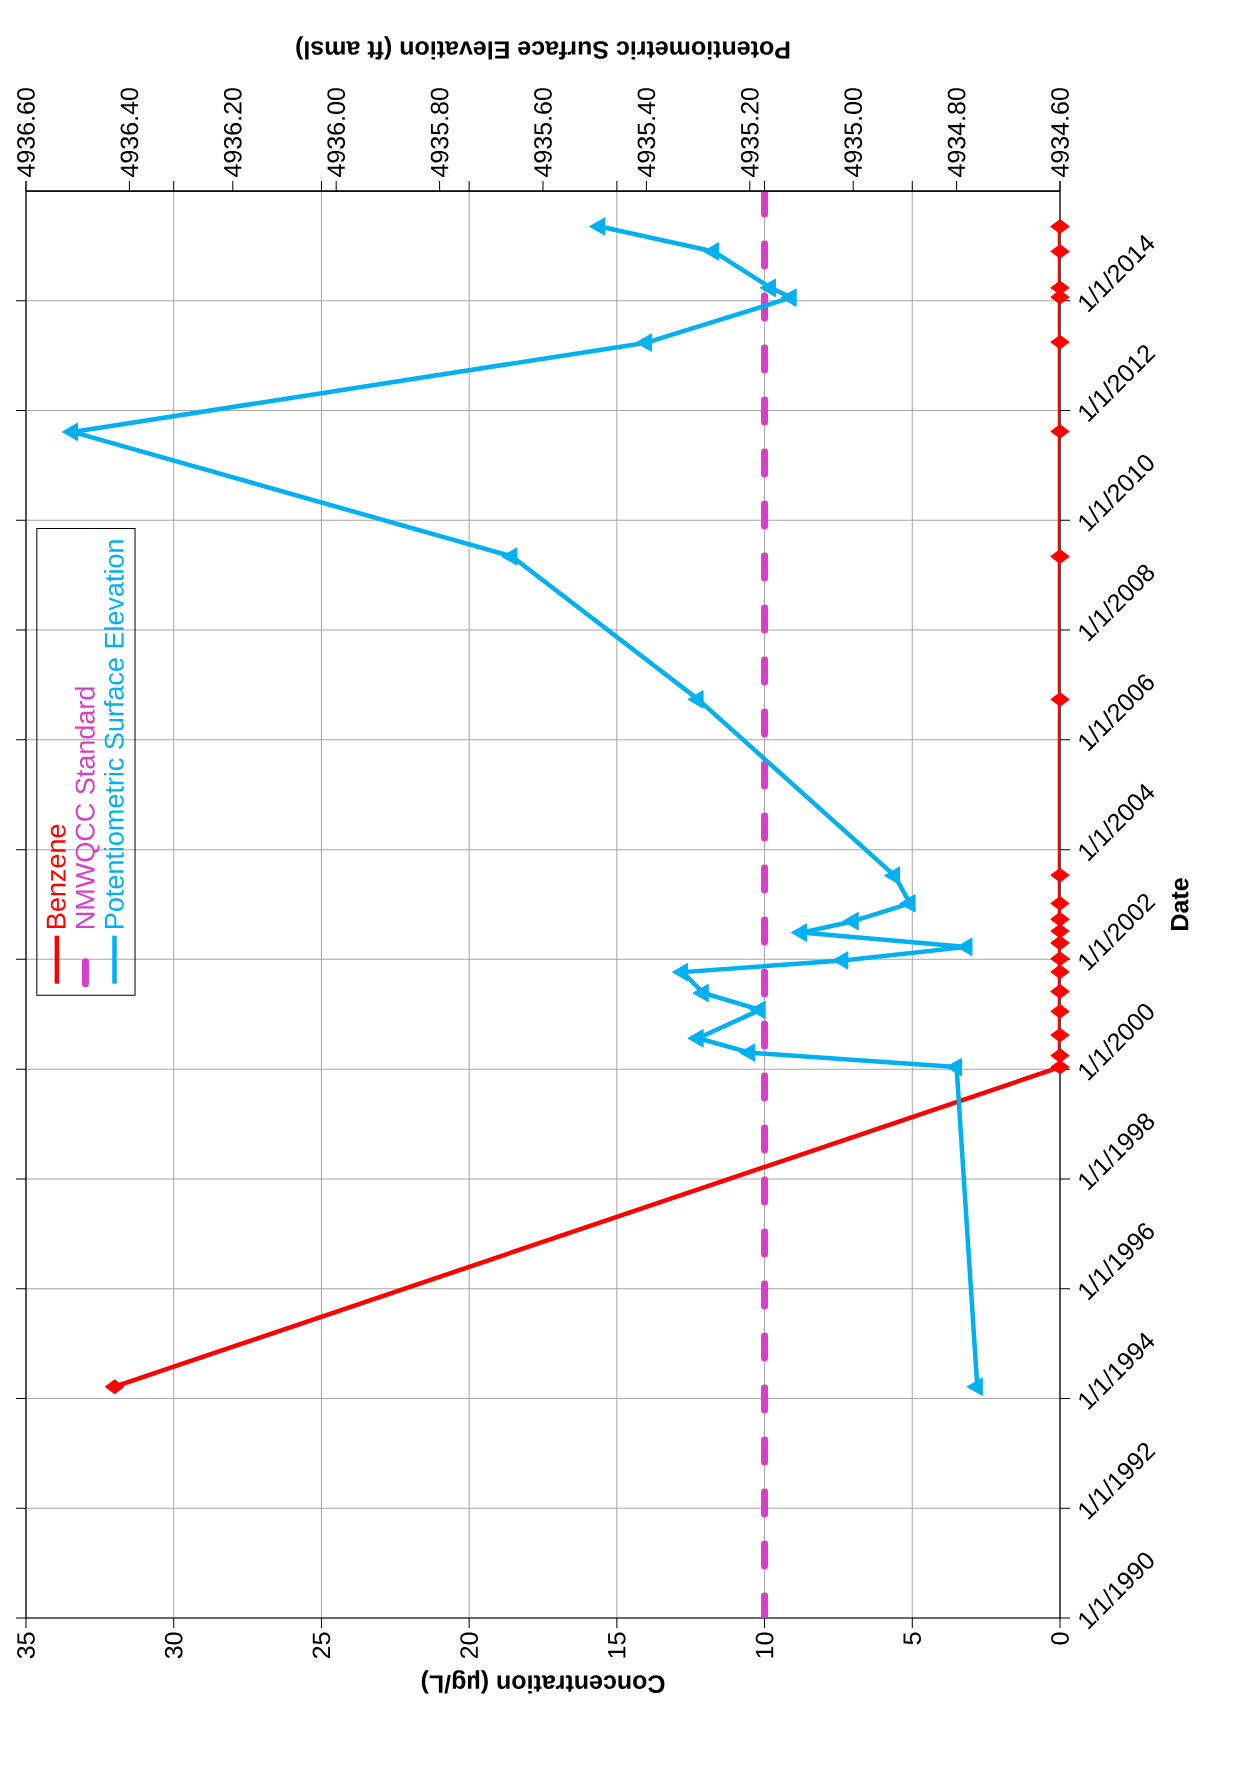 The height and width of the screenshot is (1775, 1241). What do you see at coordinates (646, 132) in the screenshot?
I see `x2-tick-label: 4935.40` at bounding box center [646, 132].